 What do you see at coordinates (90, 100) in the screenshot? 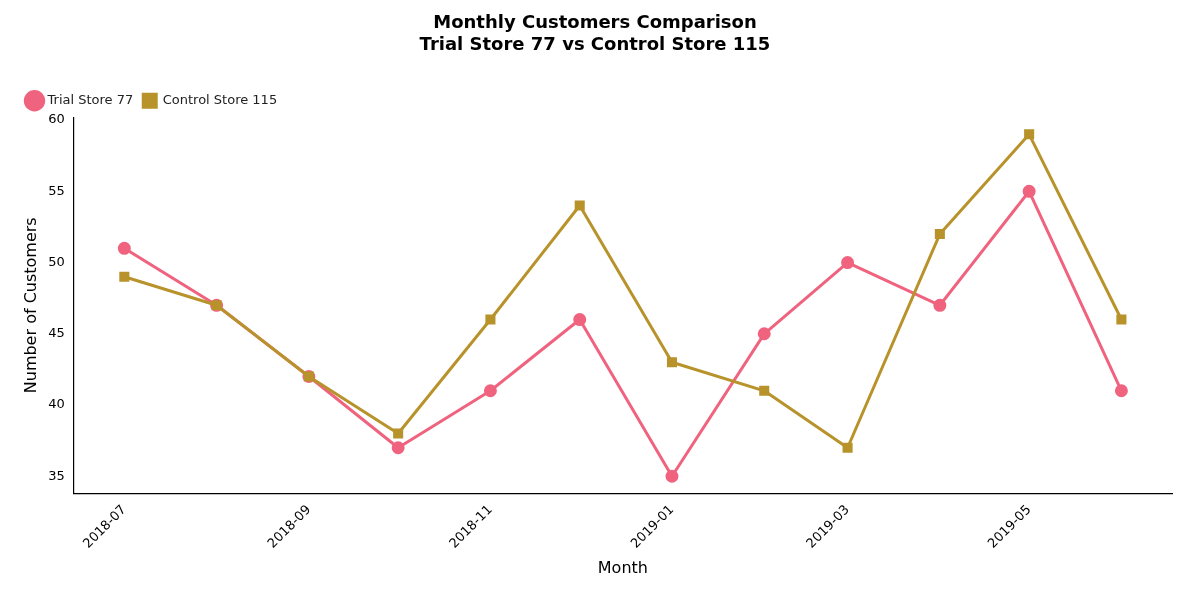
I see `legend-label: Trial Store 77` at bounding box center [90, 100].